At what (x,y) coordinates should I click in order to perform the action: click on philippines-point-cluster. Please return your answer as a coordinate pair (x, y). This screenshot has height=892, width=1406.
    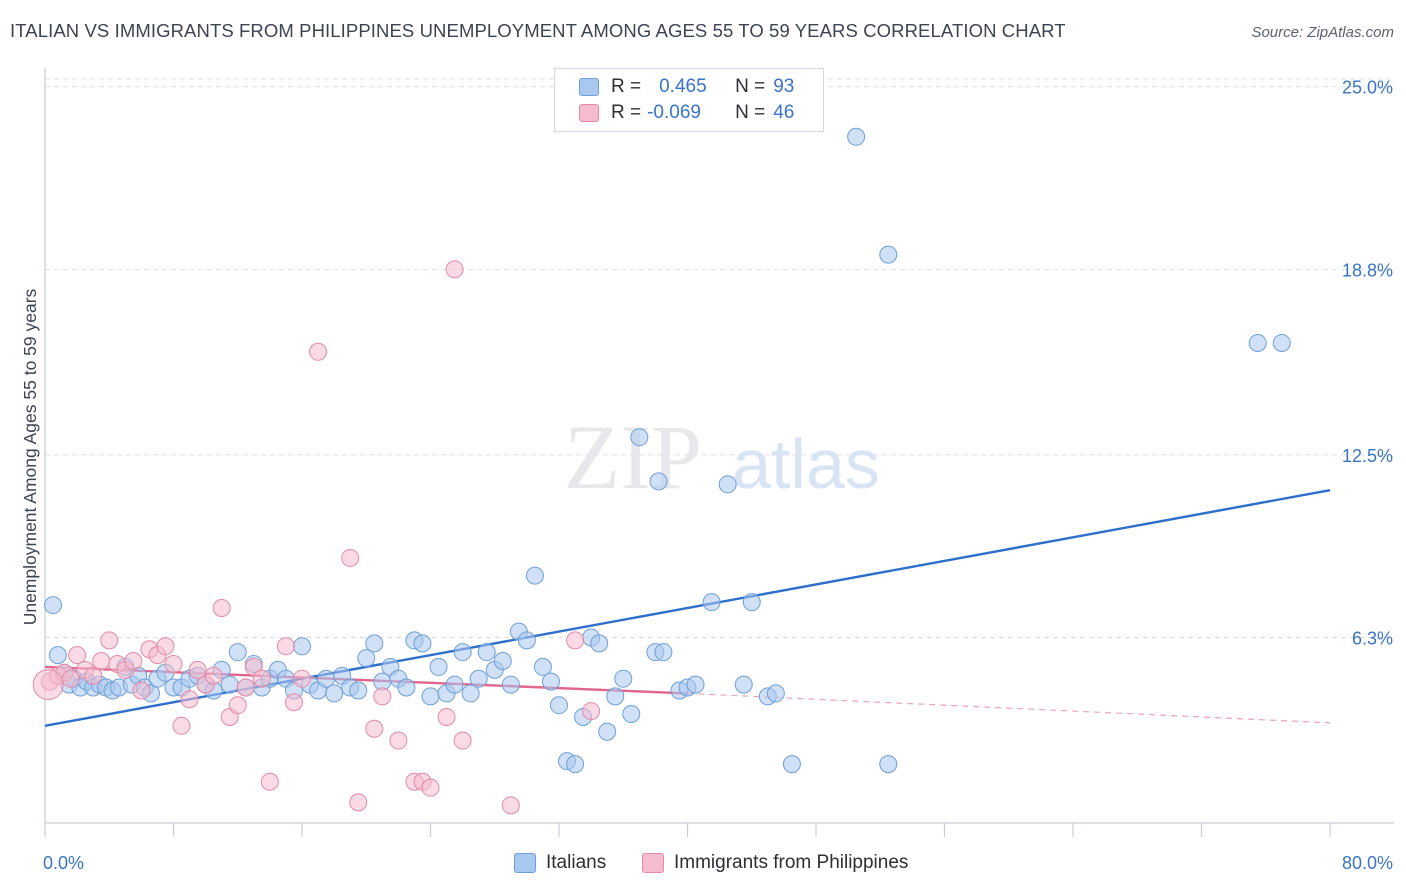
    Looking at the image, I should click on (48, 685).